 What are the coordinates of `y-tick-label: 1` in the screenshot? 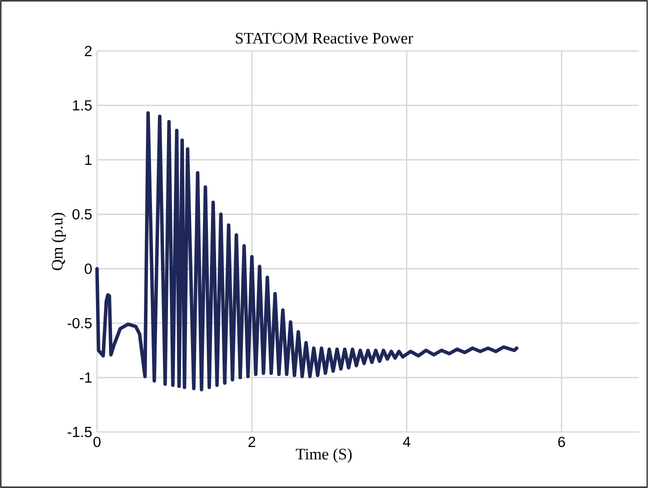 It's located at (88, 159).